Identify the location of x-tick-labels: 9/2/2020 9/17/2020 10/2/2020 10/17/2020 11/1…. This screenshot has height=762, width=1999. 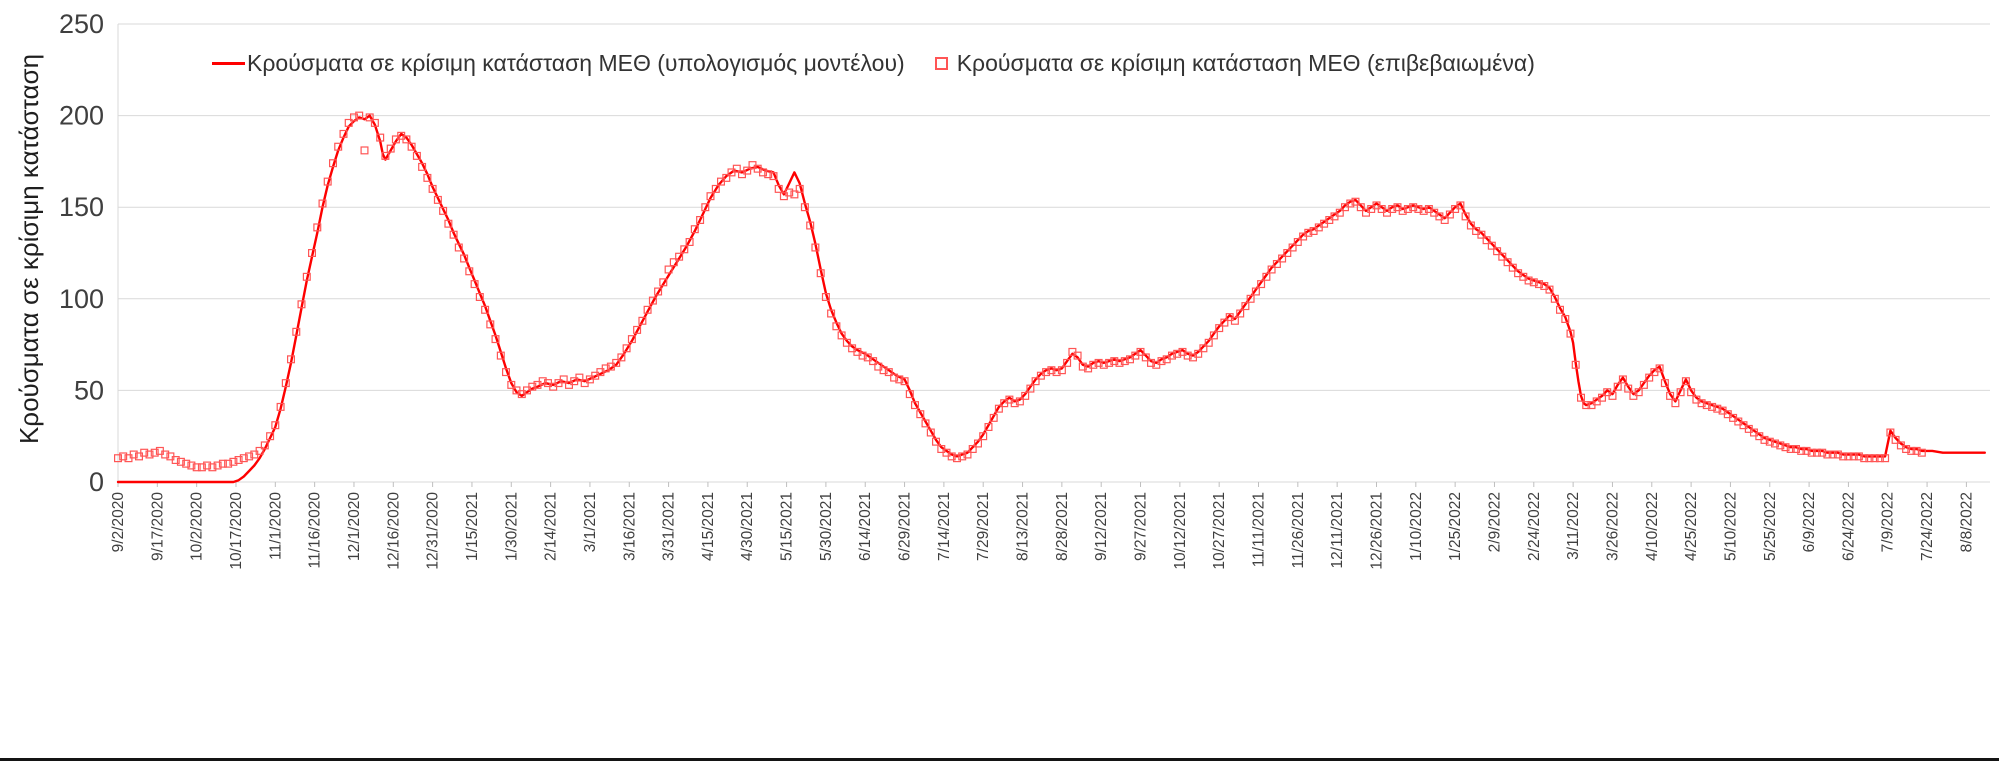
(1042, 526).